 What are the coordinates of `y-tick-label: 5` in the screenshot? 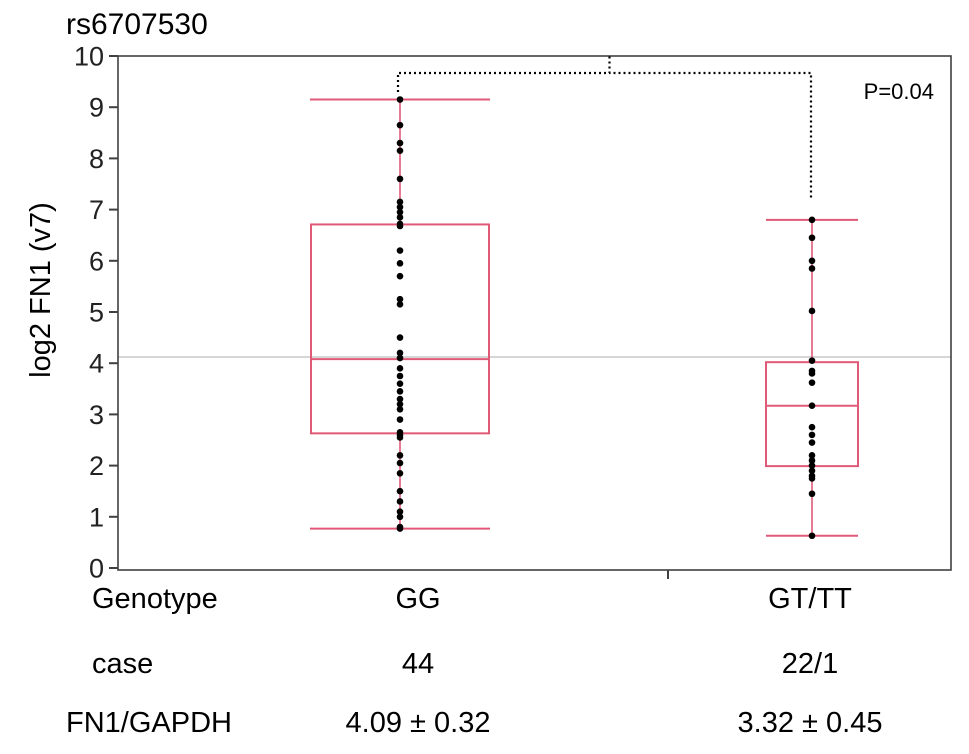 It's located at (96, 313).